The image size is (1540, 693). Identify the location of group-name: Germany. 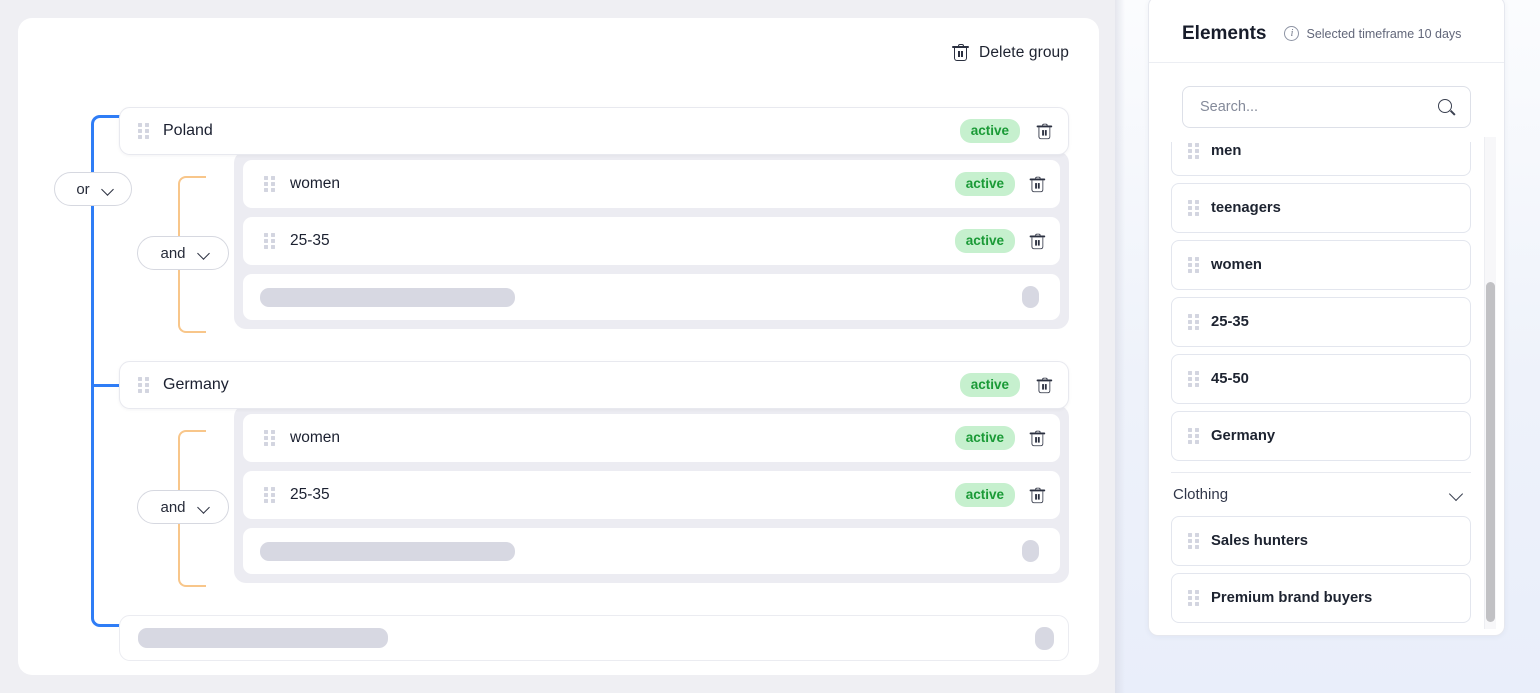
(196, 384).